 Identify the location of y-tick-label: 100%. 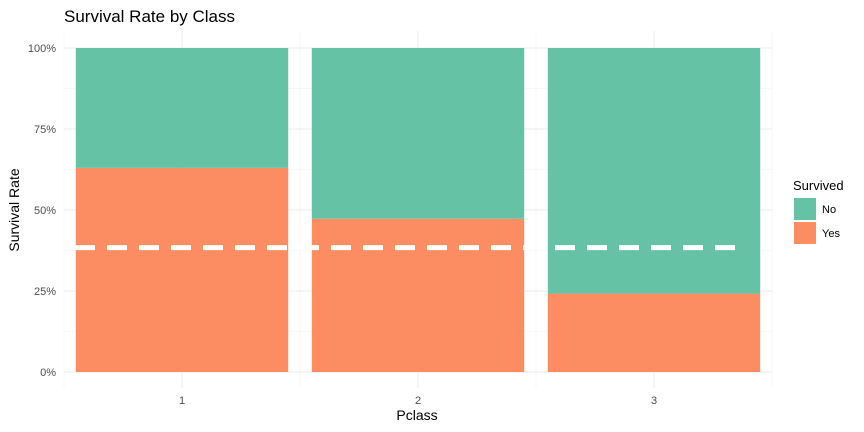
(42, 49).